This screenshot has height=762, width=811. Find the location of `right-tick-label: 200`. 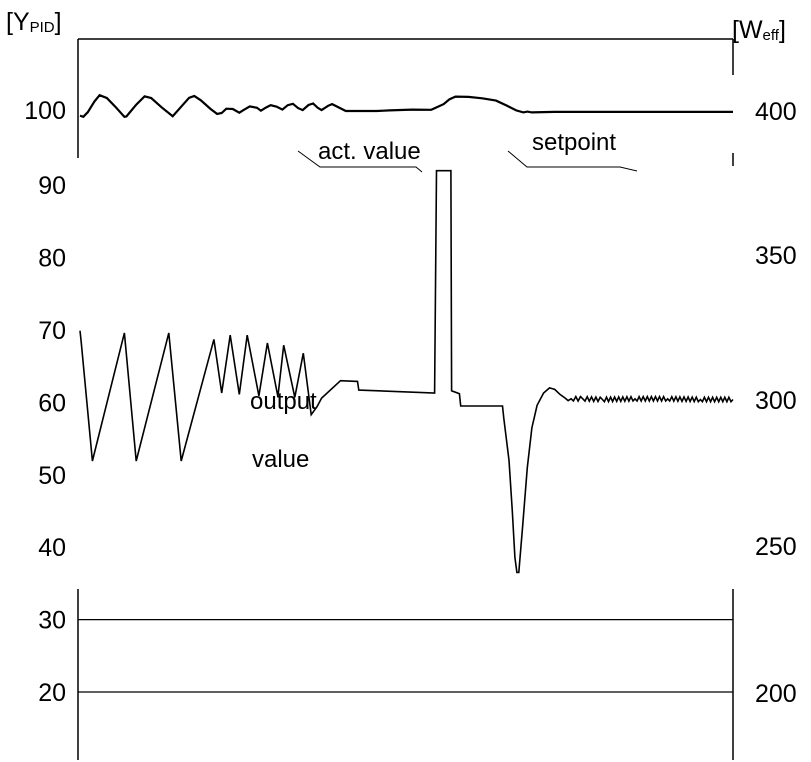

right-tick-label: 200 is located at coordinates (776, 694).